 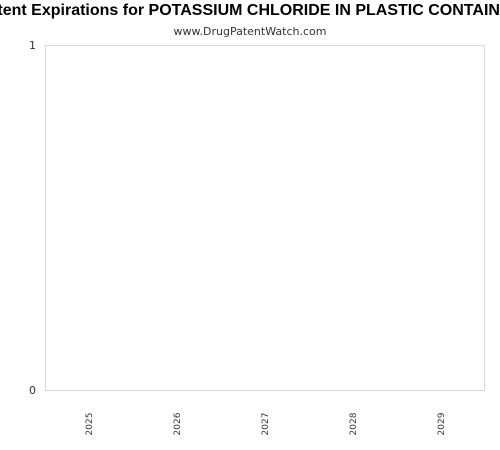 I want to click on x-tick-label-2026: 2026, so click(x=178, y=423).